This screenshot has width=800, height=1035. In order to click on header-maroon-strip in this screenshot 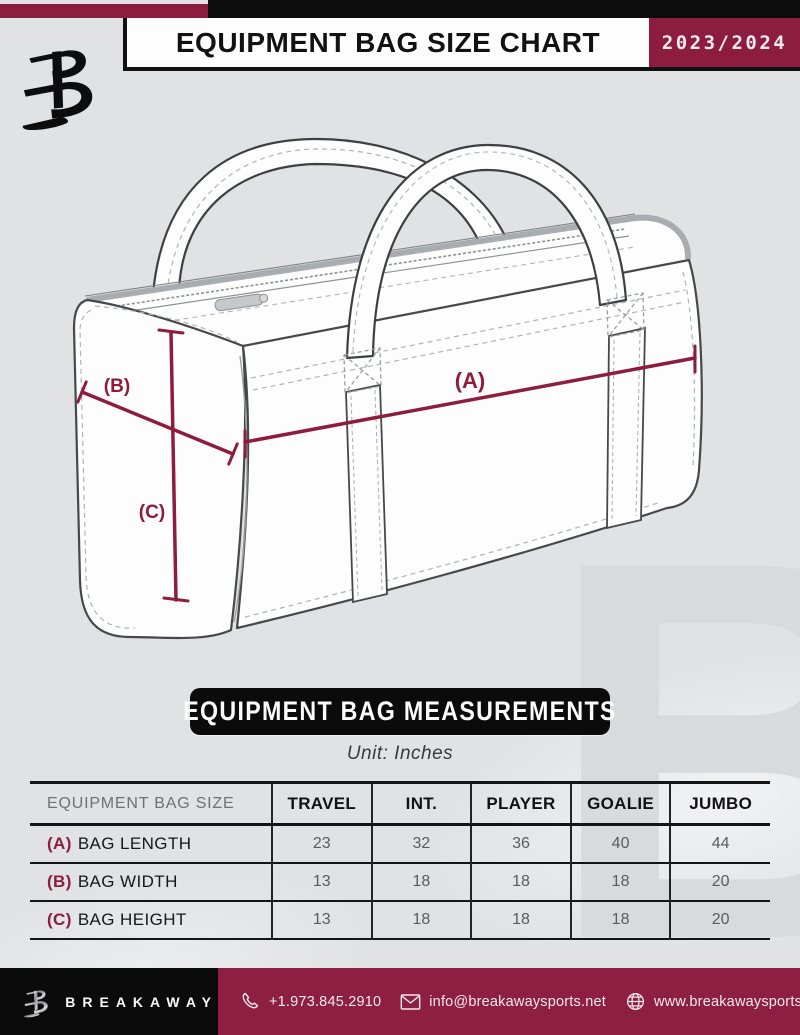, I will do `click(104, 11)`.